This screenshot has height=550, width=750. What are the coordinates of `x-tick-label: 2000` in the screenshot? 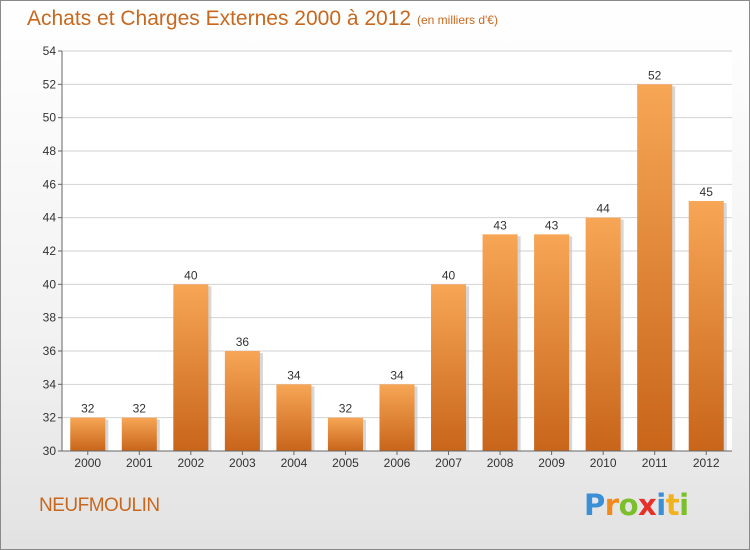 It's located at (87, 463).